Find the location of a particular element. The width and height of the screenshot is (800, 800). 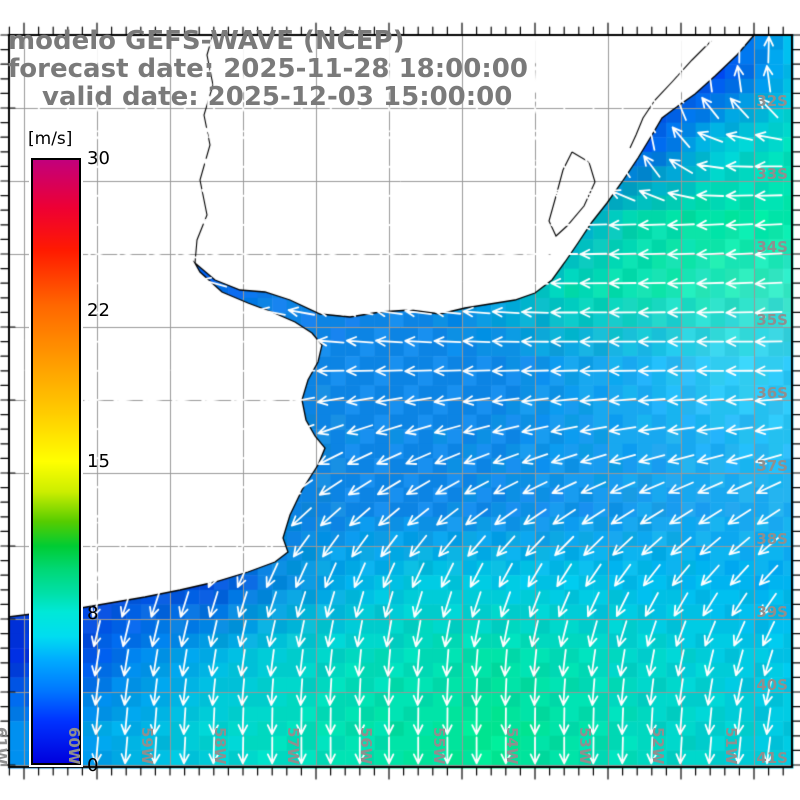

lon-label: 53W is located at coordinates (585, 746).